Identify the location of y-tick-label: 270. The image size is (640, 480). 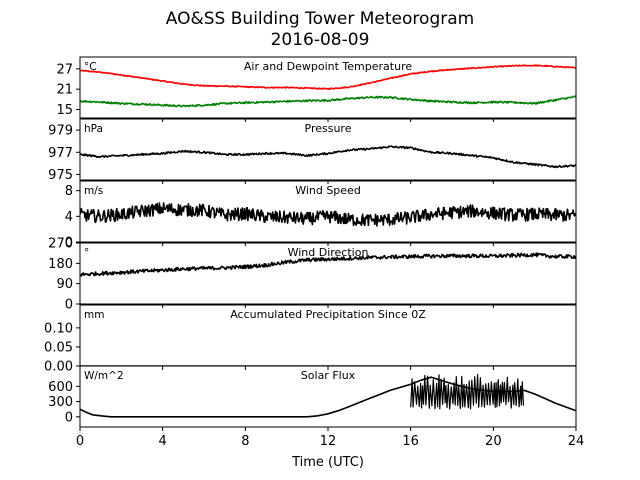
(60, 244).